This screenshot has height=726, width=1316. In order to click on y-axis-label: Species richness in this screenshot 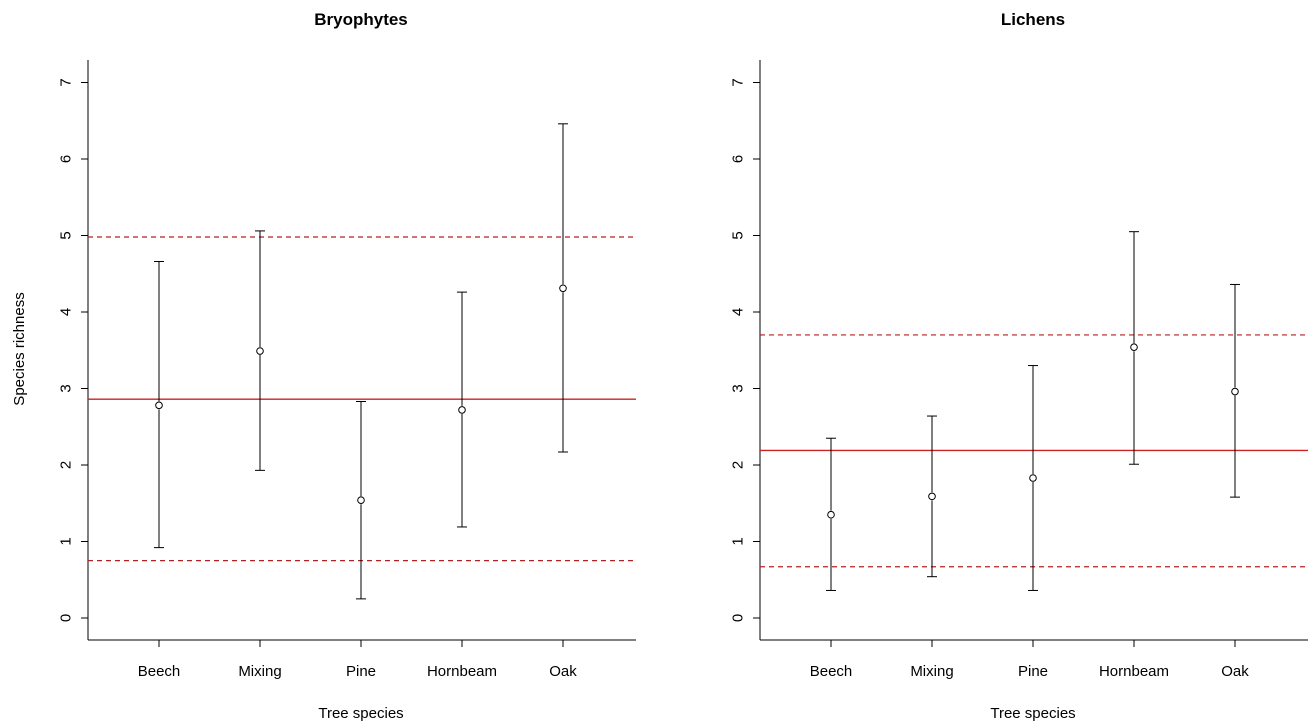, I will do `click(19, 348)`.